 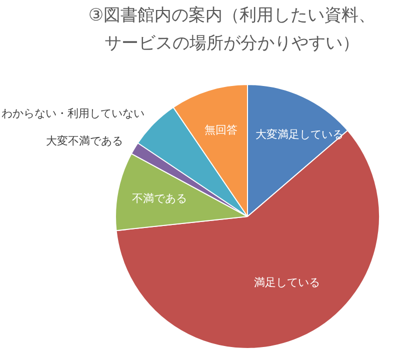 What do you see at coordinates (221, 130) in the screenshot?
I see `slice-label: 無回答` at bounding box center [221, 130].